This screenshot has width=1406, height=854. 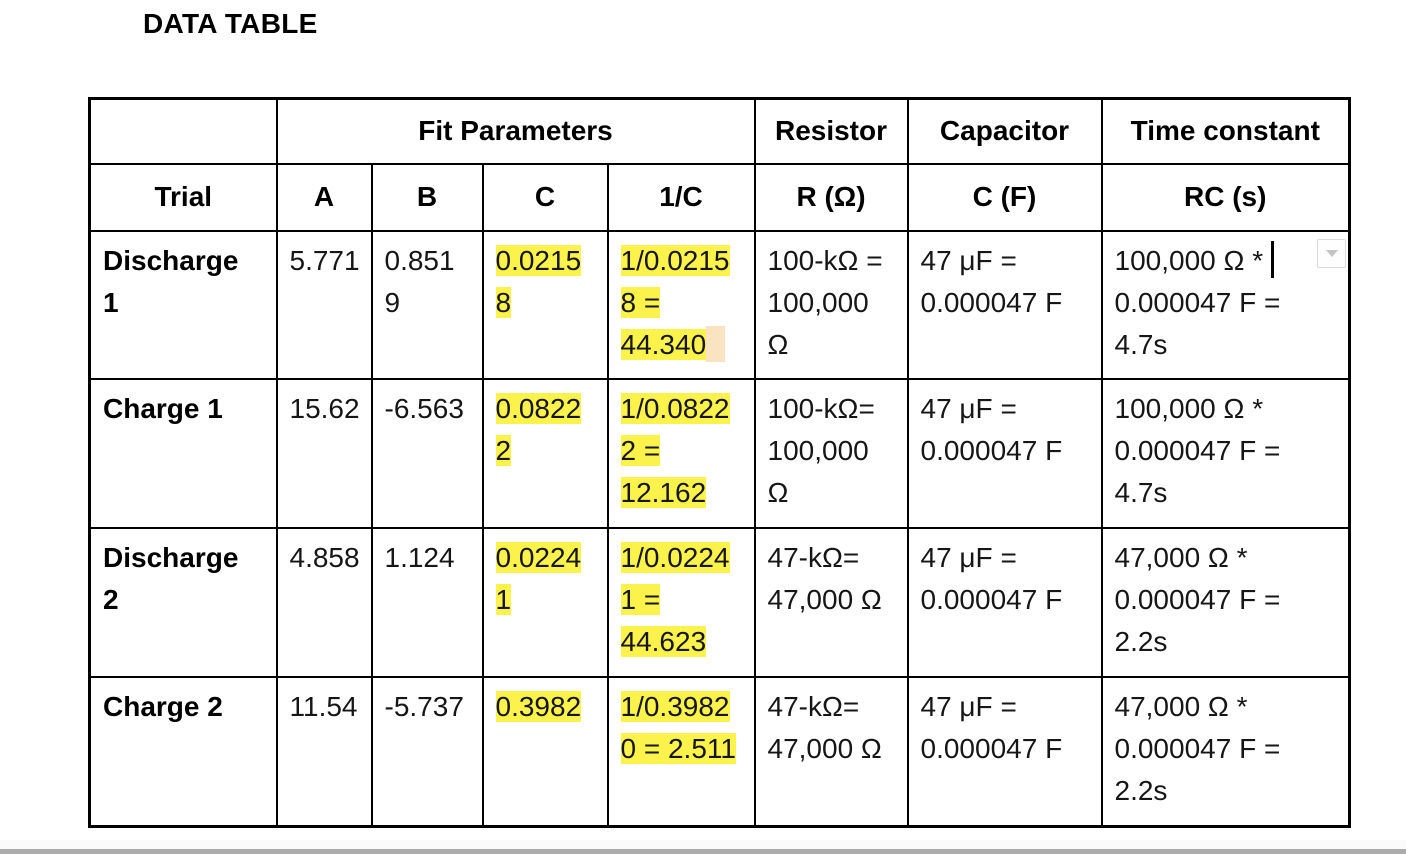 What do you see at coordinates (324, 304) in the screenshot?
I see `cell-a: 5.771` at bounding box center [324, 304].